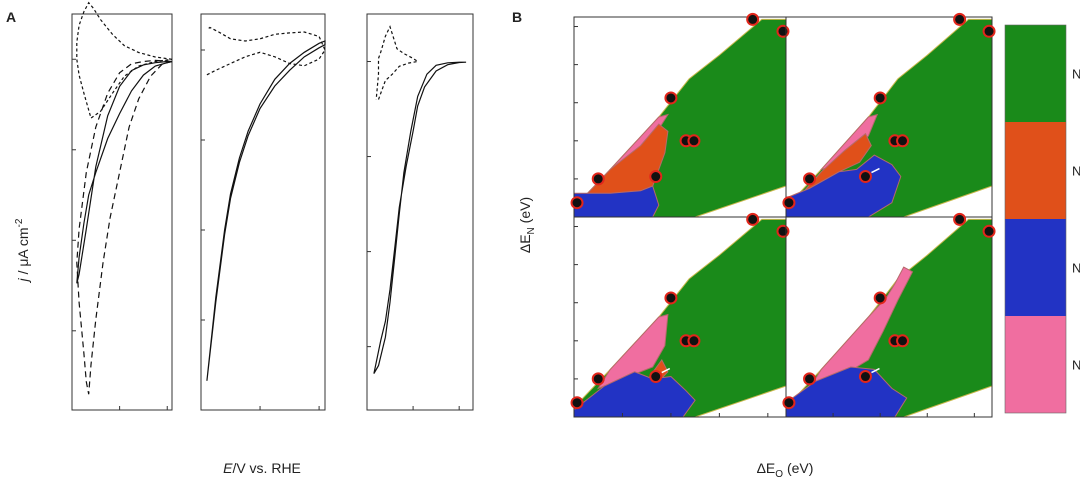 This screenshot has height=478, width=1080. What do you see at coordinates (785, 469) in the screenshot?
I see `panel-b-xlabel: ΔEO (eV)` at bounding box center [785, 469].